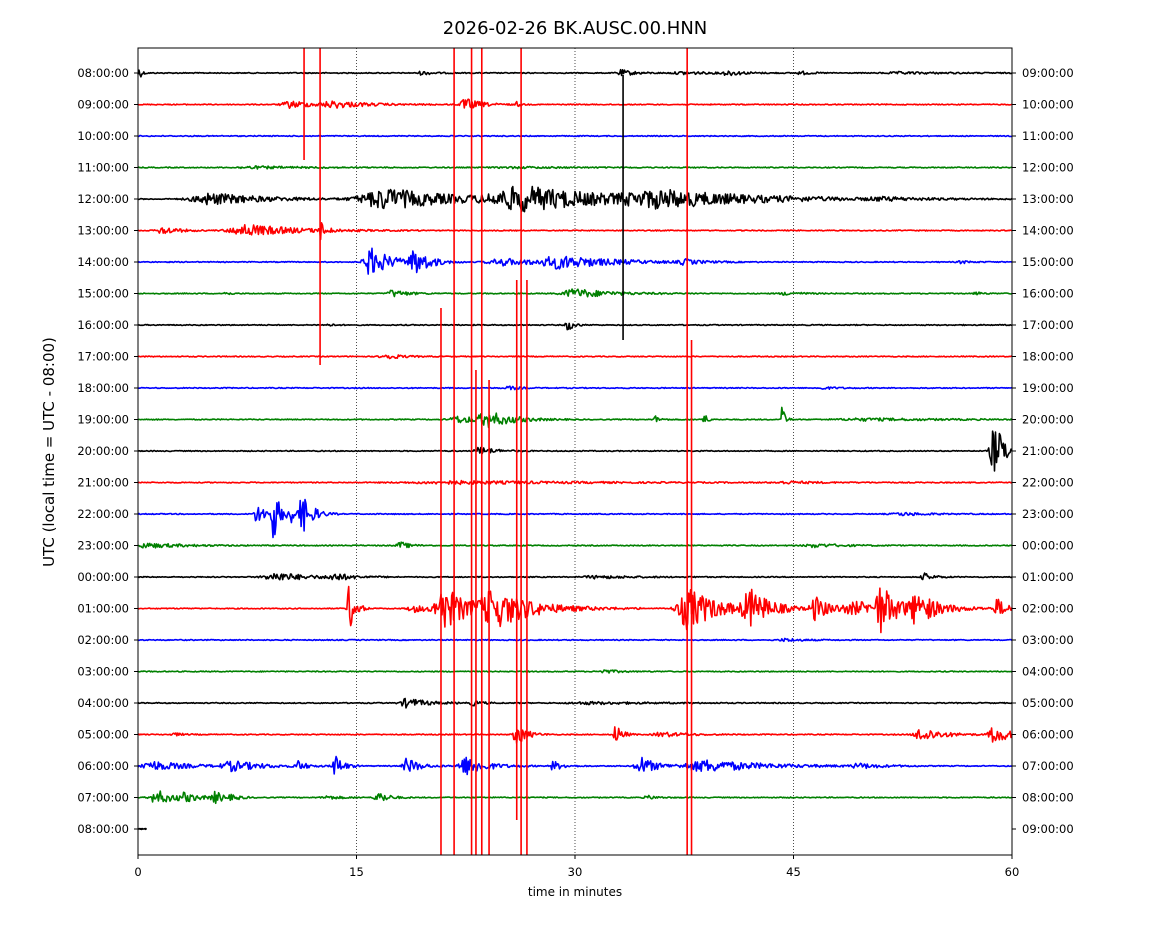 This screenshot has height=950, width=1150. Describe the element at coordinates (103, 703) in the screenshot. I see `left-tick-label: 04:00:00` at that location.